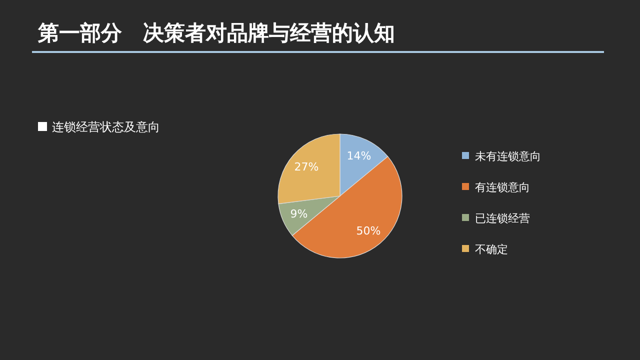 This screenshot has height=360, width=640. Describe the element at coordinates (306, 167) in the screenshot. I see `data-label: 27%` at that location.